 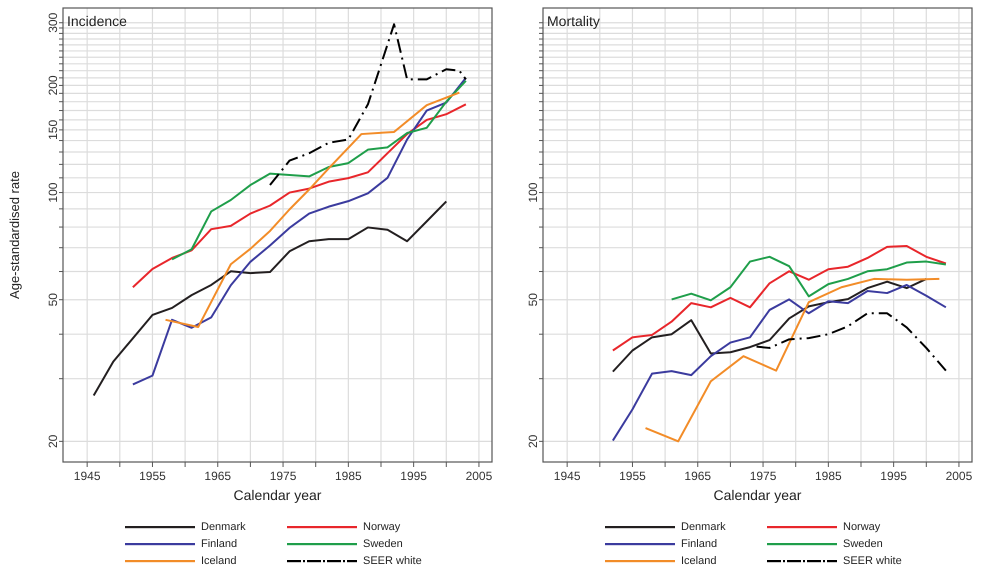 What do you see at coordinates (53, 85) in the screenshot?
I see `y-tick-label: 200` at bounding box center [53, 85].